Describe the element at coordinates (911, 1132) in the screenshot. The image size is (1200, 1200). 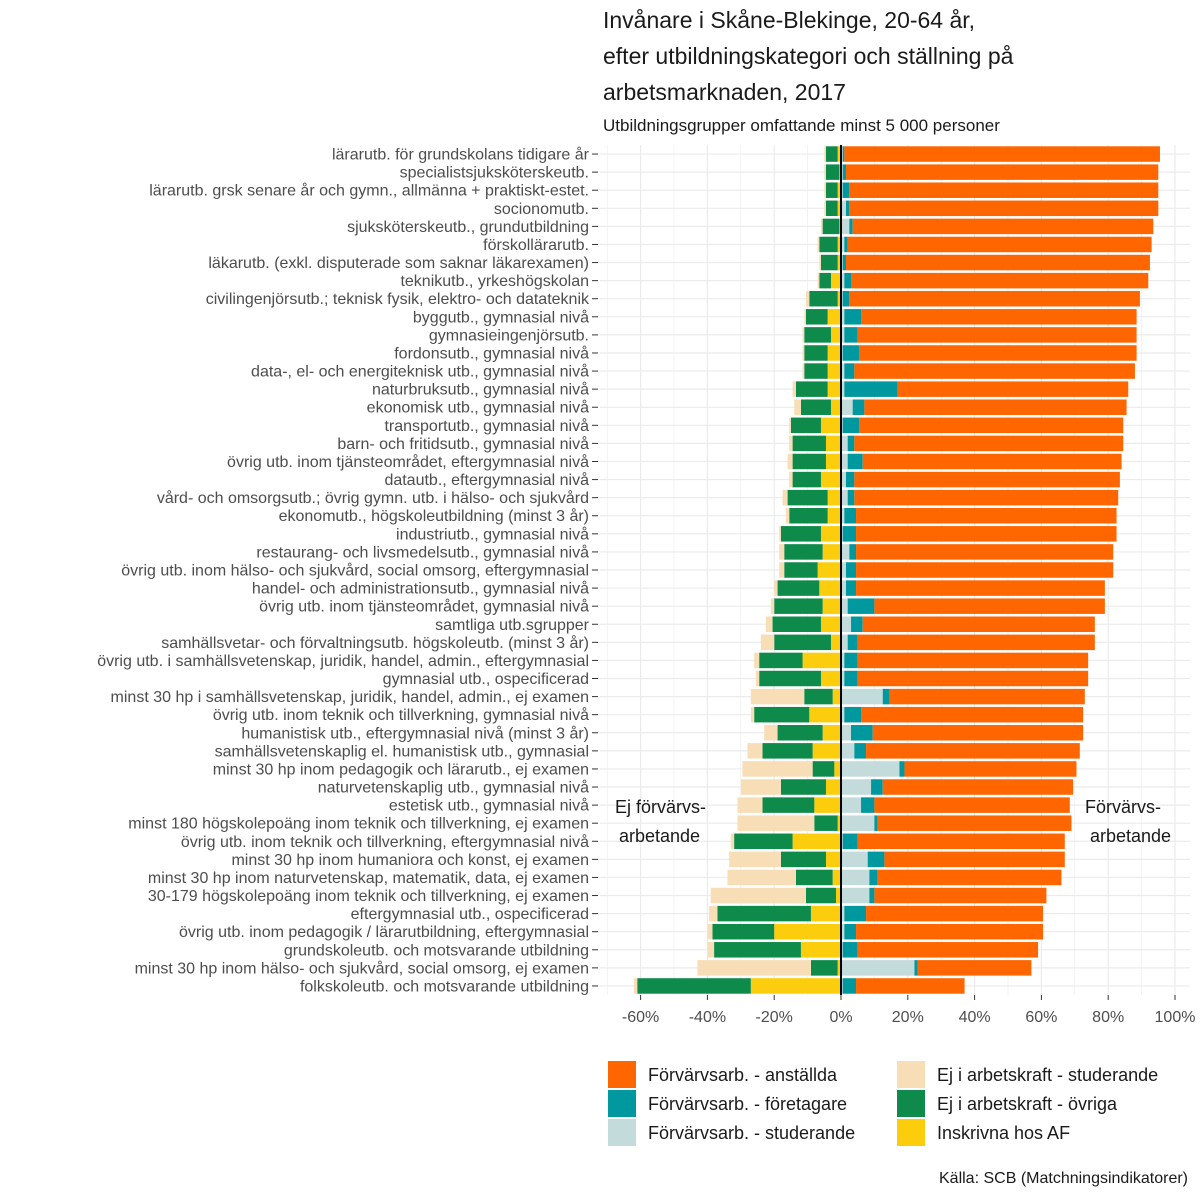
I see `legend-swatch` at that location.